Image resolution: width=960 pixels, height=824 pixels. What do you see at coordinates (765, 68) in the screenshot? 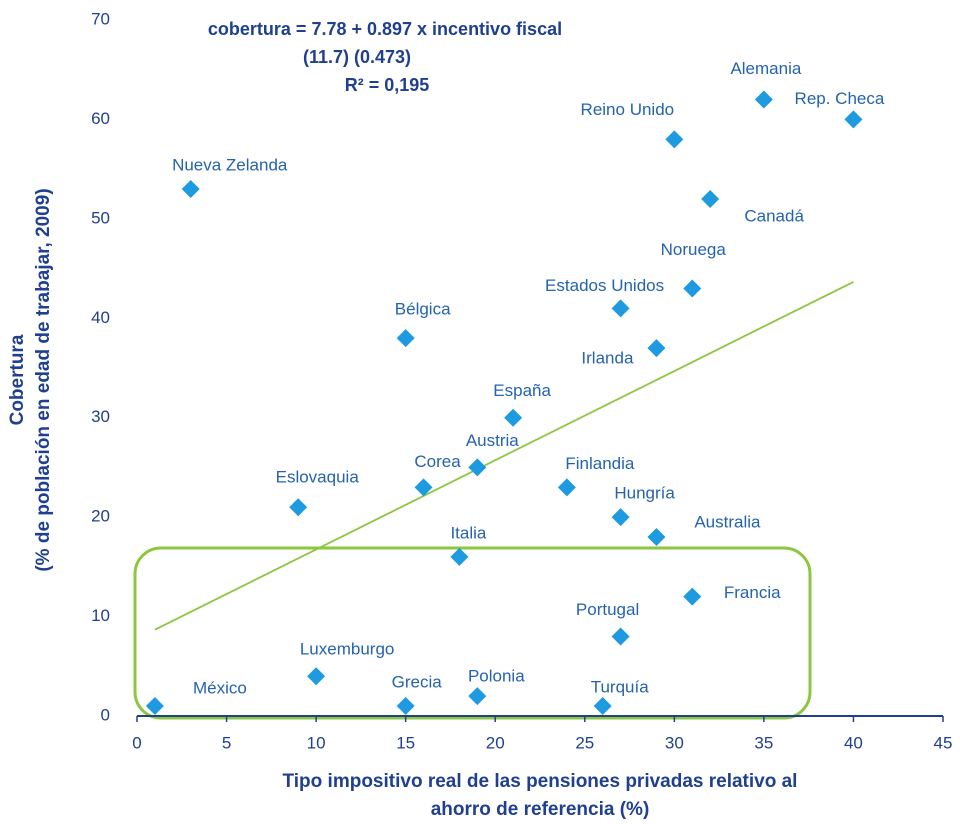
I see `point-label: Alemania` at bounding box center [765, 68].